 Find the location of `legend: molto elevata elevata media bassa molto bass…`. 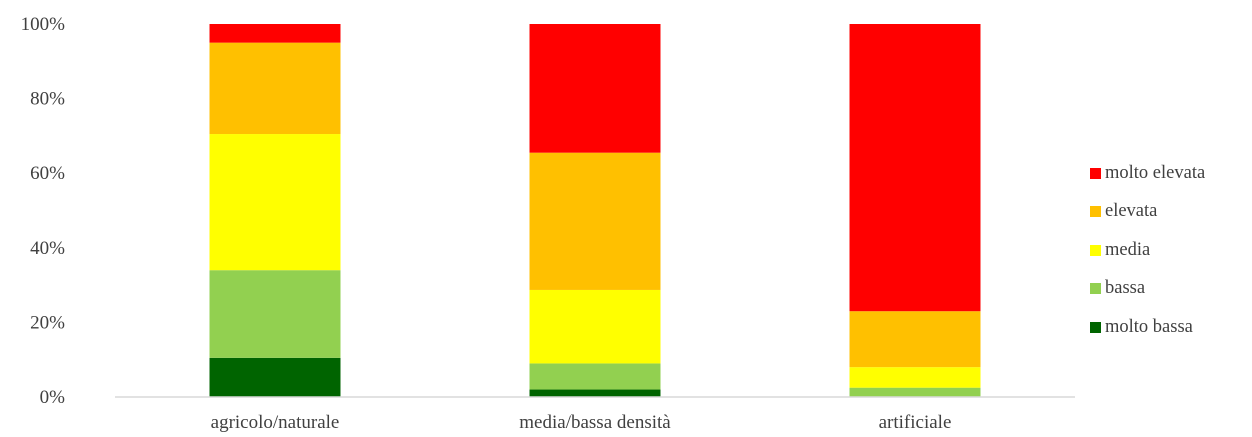

legend: molto elevata elevata media bassa molto bass… is located at coordinates (1147, 250).